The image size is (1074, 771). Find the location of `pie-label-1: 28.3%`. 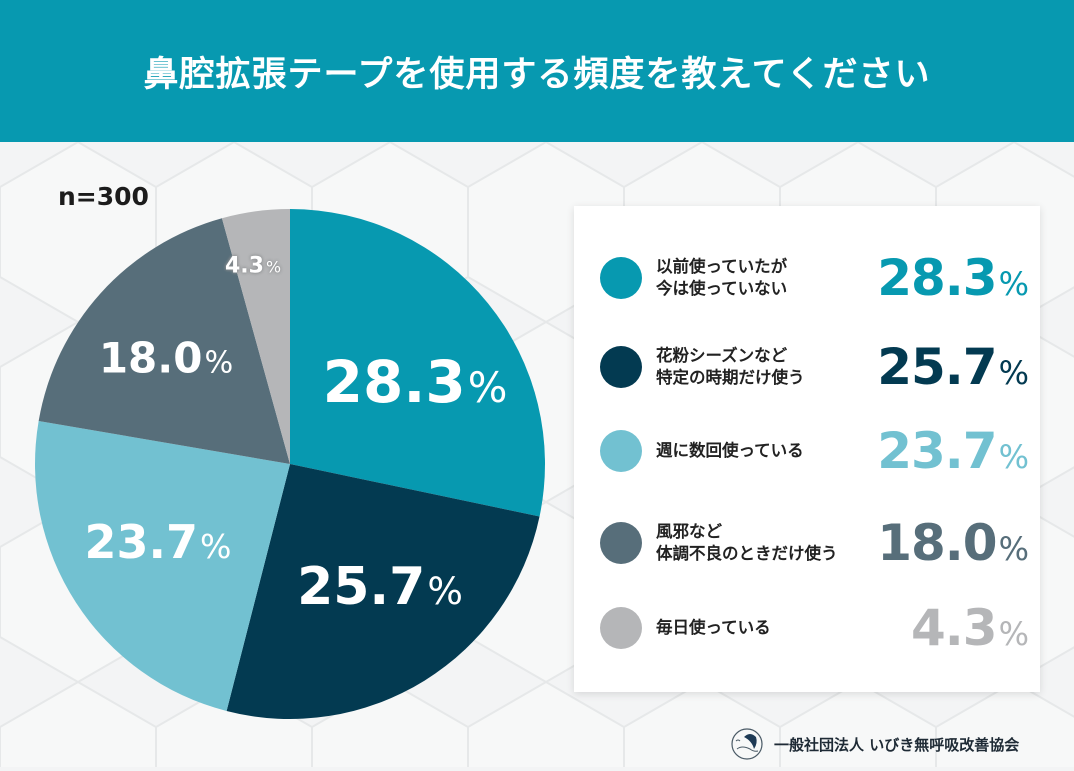

pie-label-1: 28.3% is located at coordinates (415, 382).